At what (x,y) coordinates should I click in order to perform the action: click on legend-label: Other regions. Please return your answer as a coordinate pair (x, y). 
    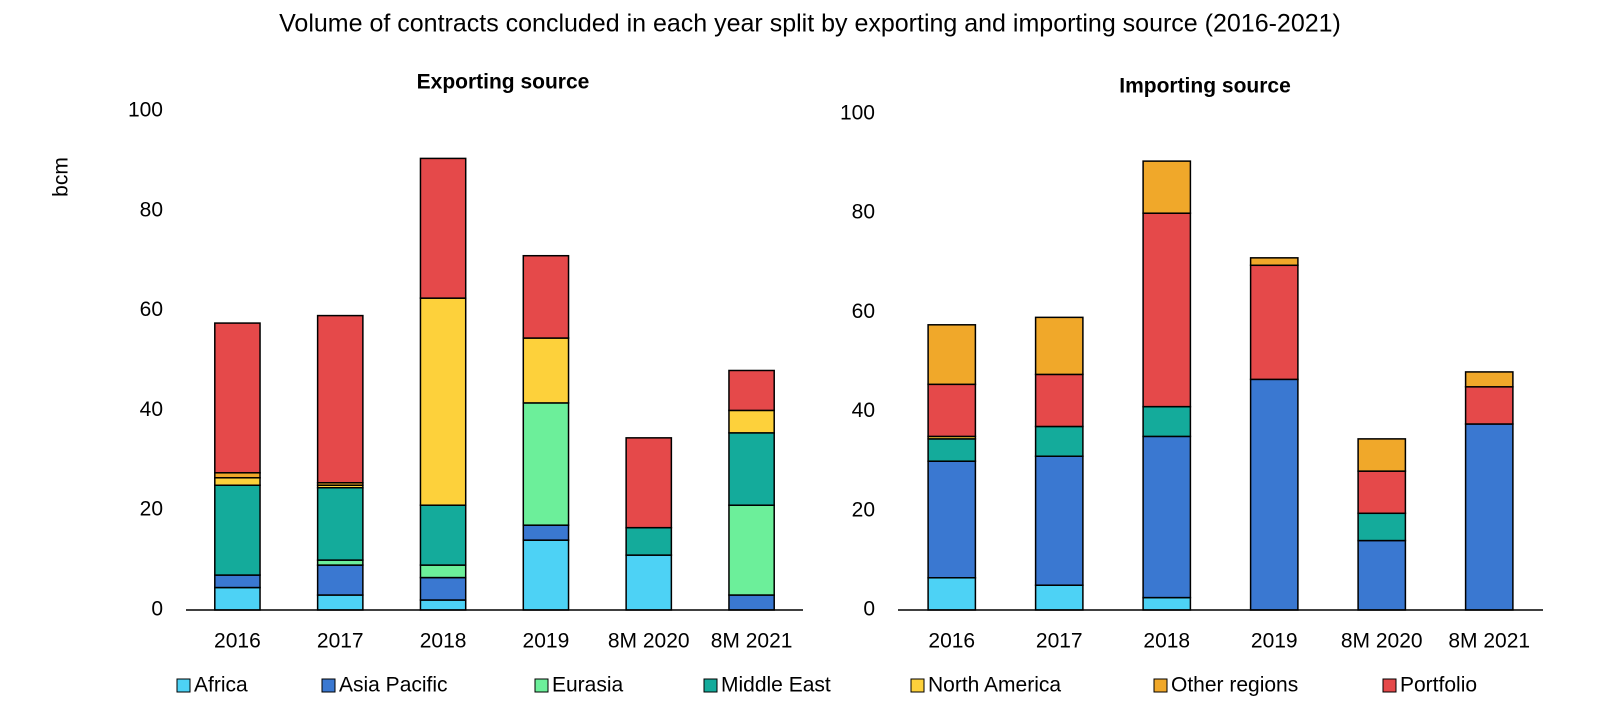
    Looking at the image, I should click on (1234, 685).